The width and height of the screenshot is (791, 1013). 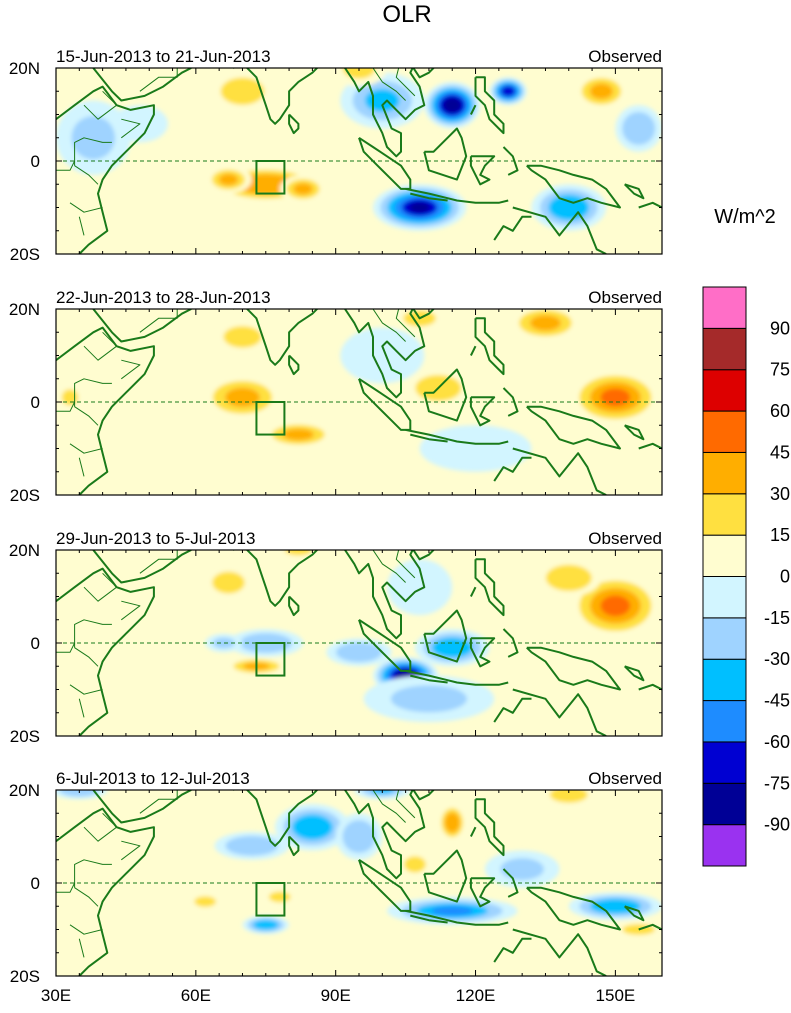 What do you see at coordinates (745, 217) in the screenshot?
I see `units-label: W/m^2` at bounding box center [745, 217].